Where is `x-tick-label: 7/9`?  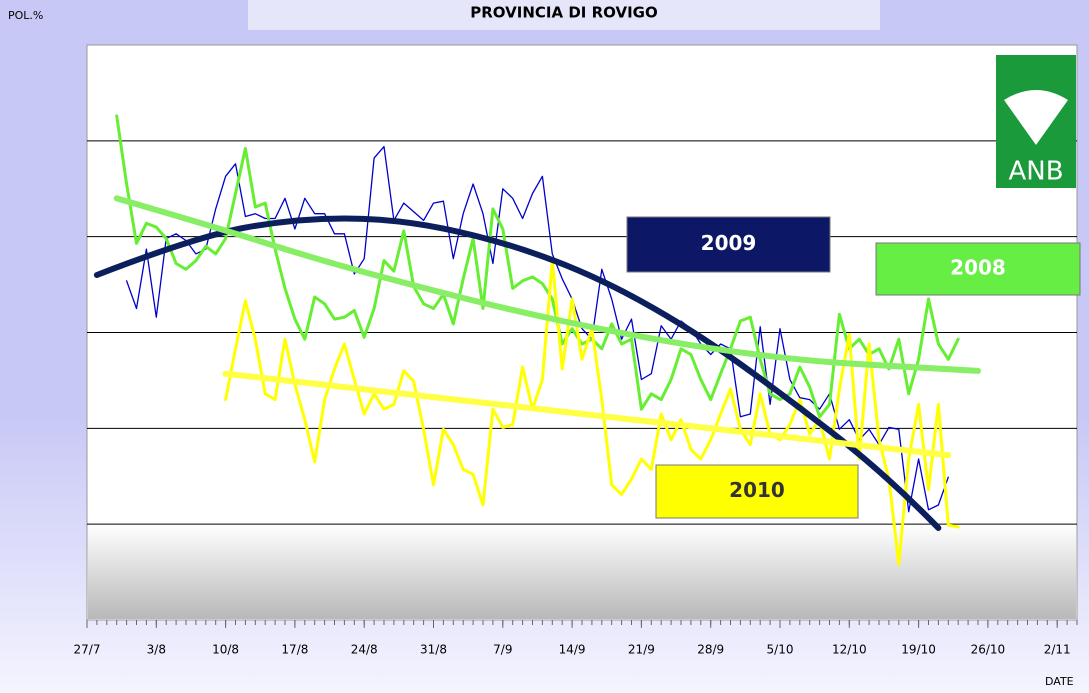 x-tick-label: 7/9 is located at coordinates (502, 650).